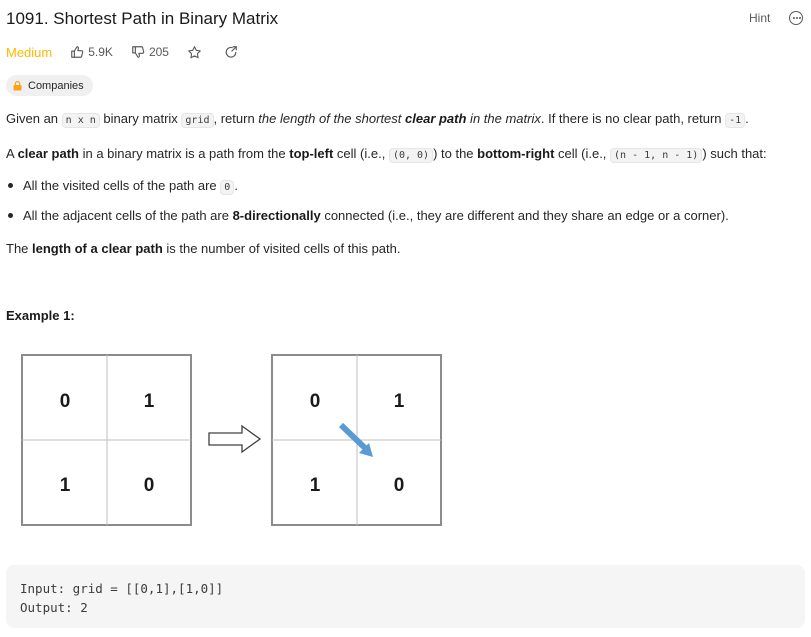 This screenshot has height=637, width=811. Describe the element at coordinates (122, 186) in the screenshot. I see `list-item: All the visited cells of the path are 0.` at that location.